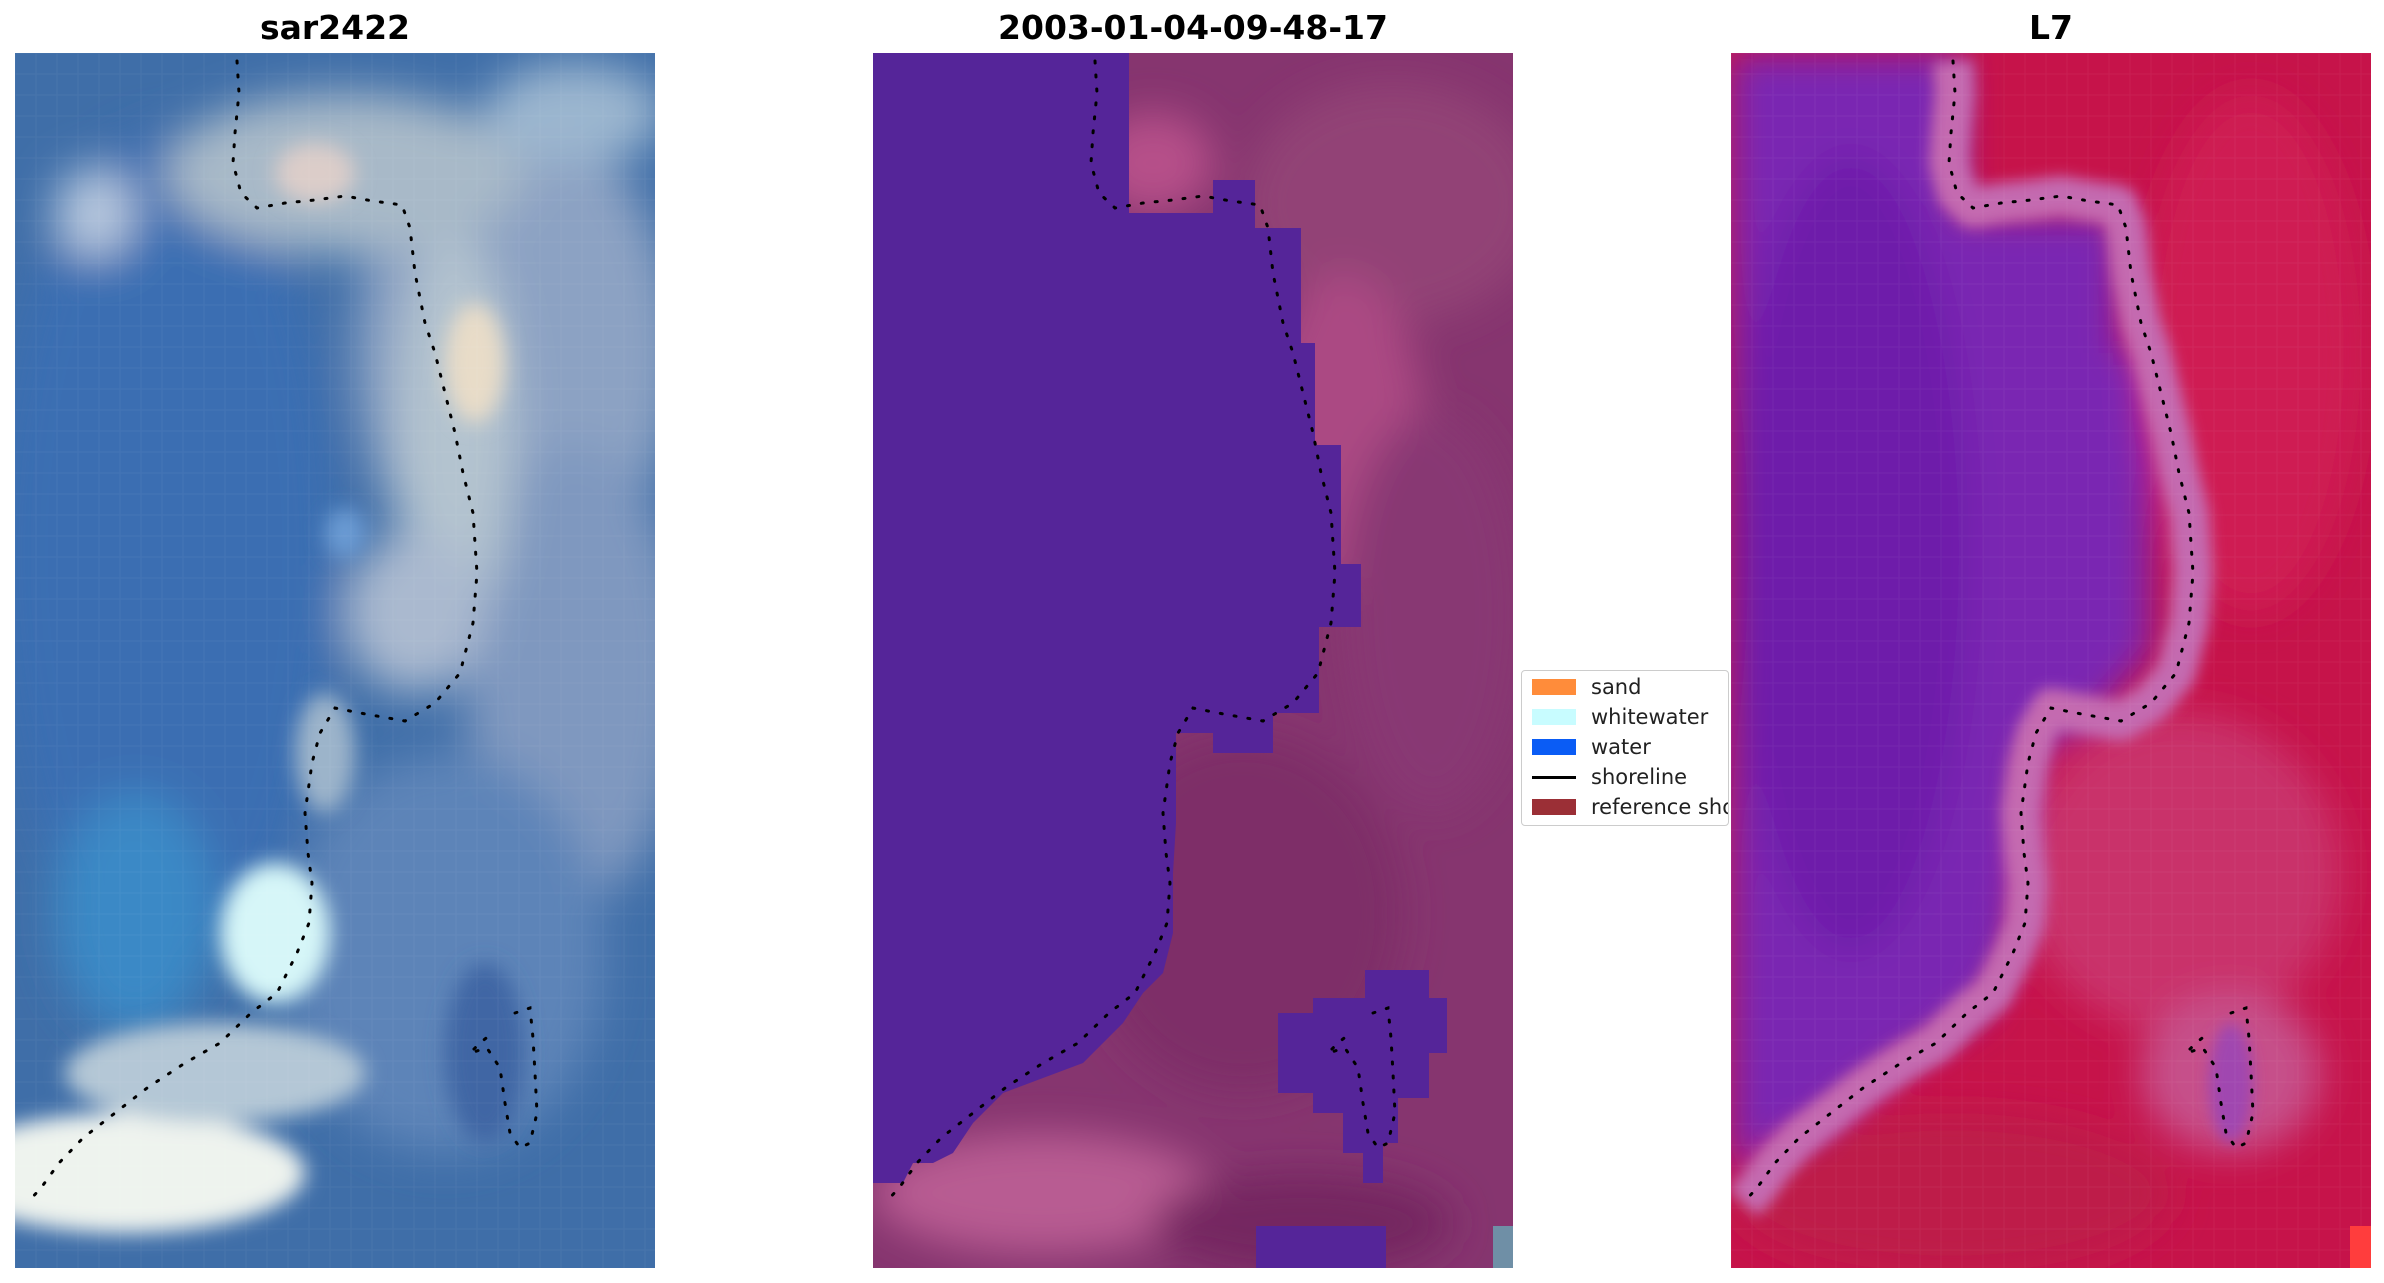  I want to click on reference-shoreline-swatch, so click(1554, 807).